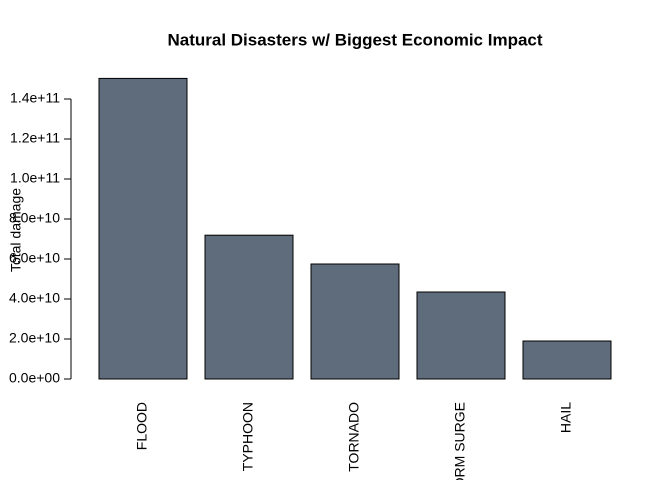 The height and width of the screenshot is (480, 672). I want to click on y-tick-label: 8.0e+10, so click(34, 218).